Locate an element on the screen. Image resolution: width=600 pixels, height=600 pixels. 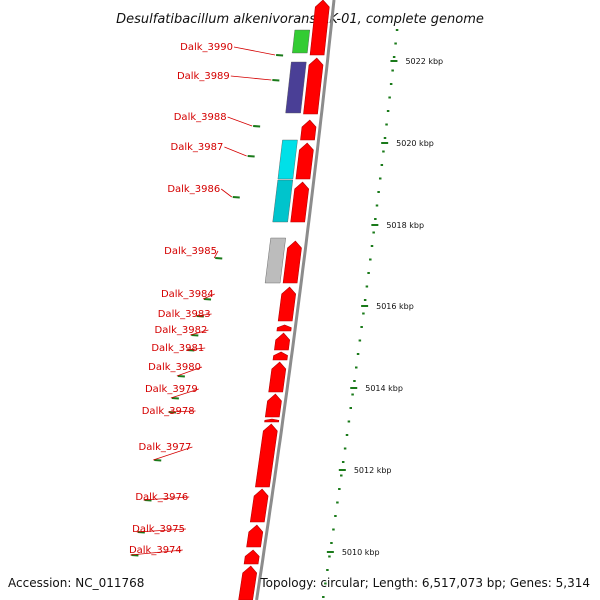
gene-label: Dalk_3975 is located at coordinates (158, 529).